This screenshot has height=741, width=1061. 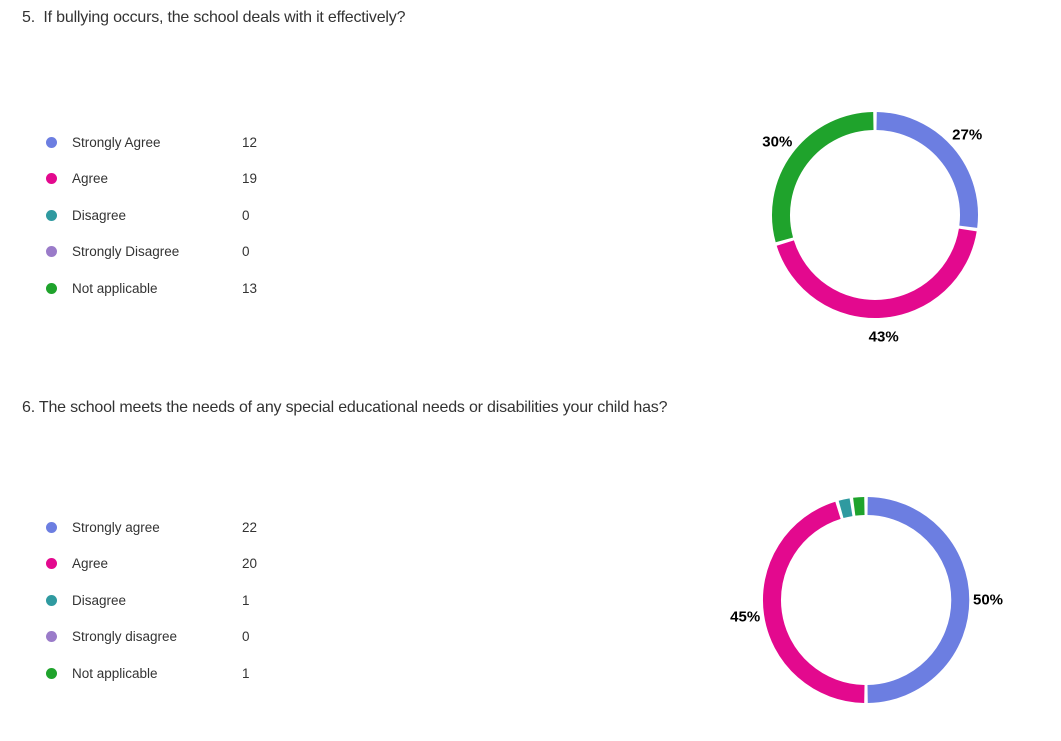 I want to click on legend-item: Not applicable 13, so click(x=151, y=288).